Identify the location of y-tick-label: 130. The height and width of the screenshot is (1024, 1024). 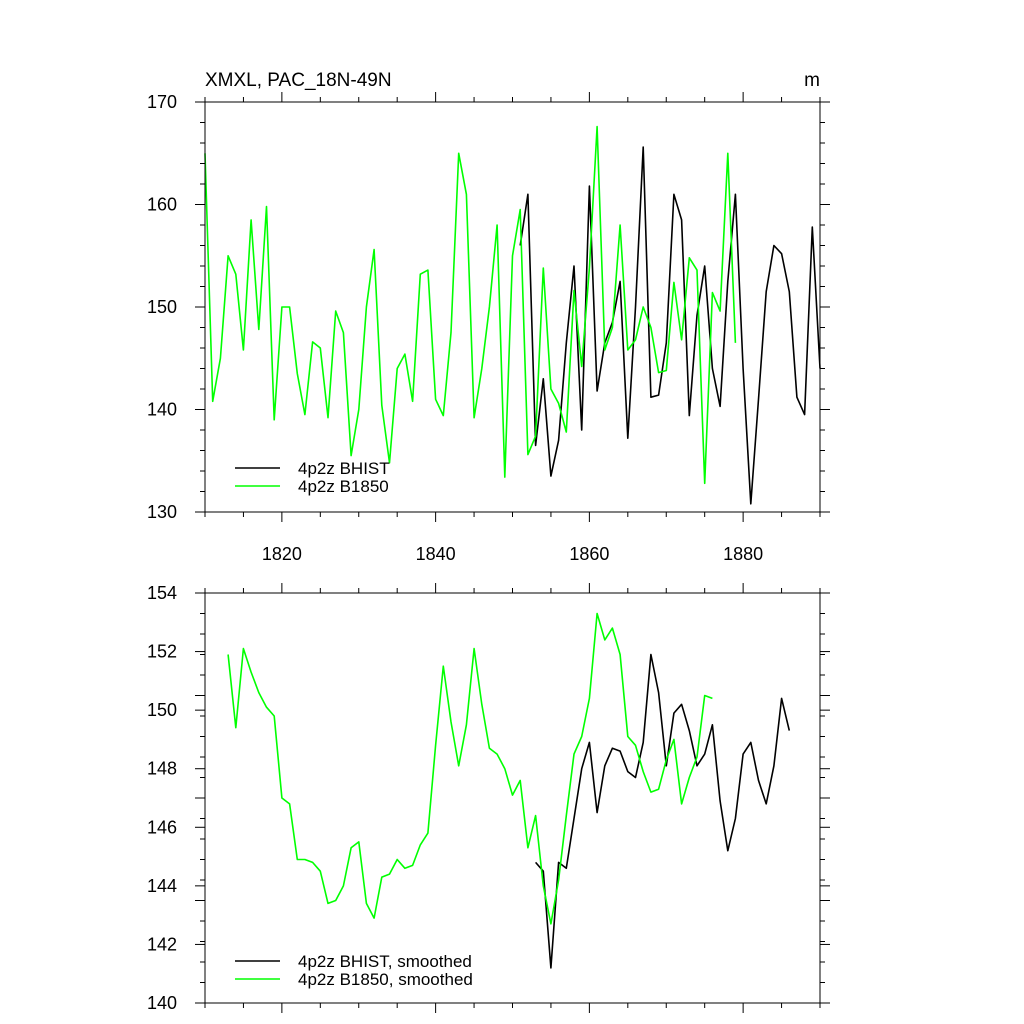
(162, 512).